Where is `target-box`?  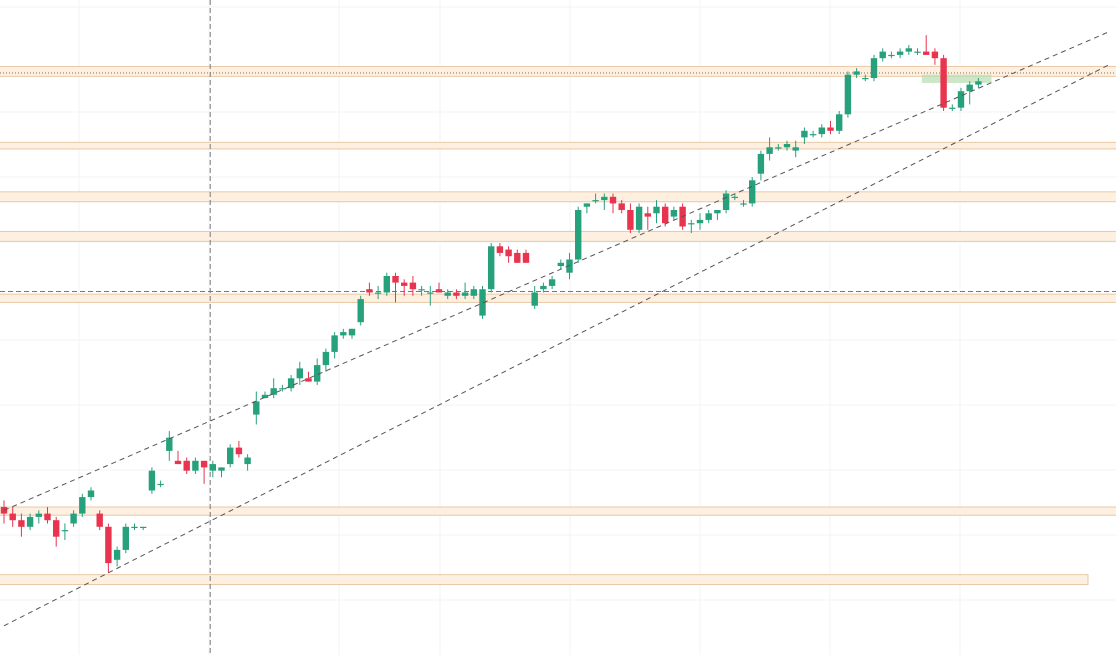 target-box is located at coordinates (956, 78).